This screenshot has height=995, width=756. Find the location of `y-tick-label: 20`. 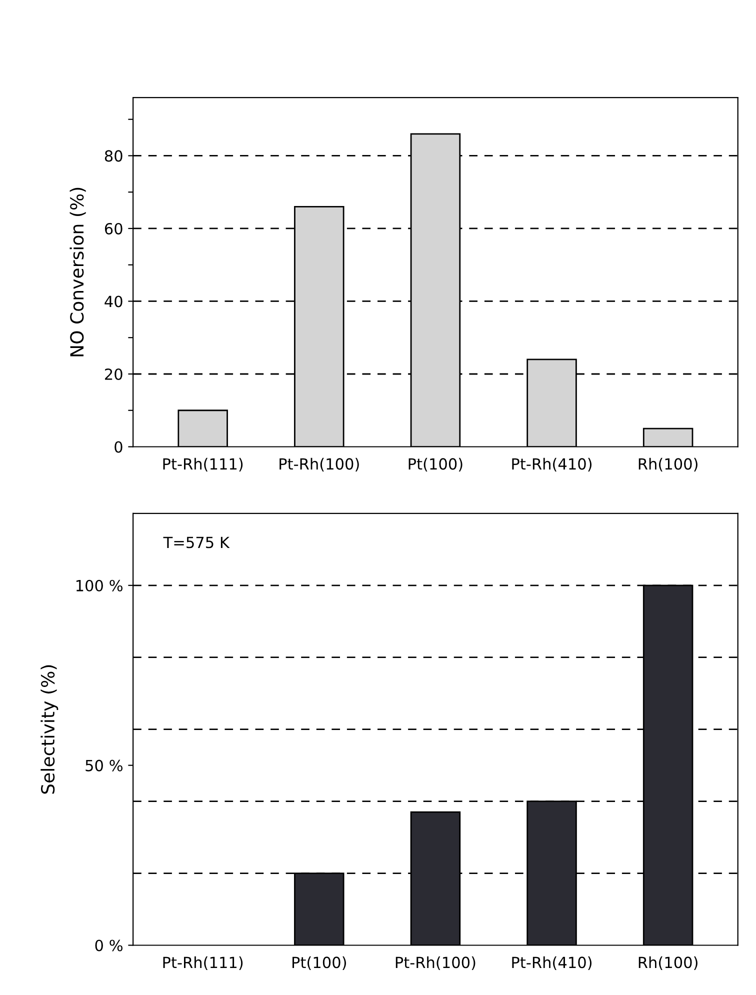

y-tick-label: 20 is located at coordinates (113, 374).